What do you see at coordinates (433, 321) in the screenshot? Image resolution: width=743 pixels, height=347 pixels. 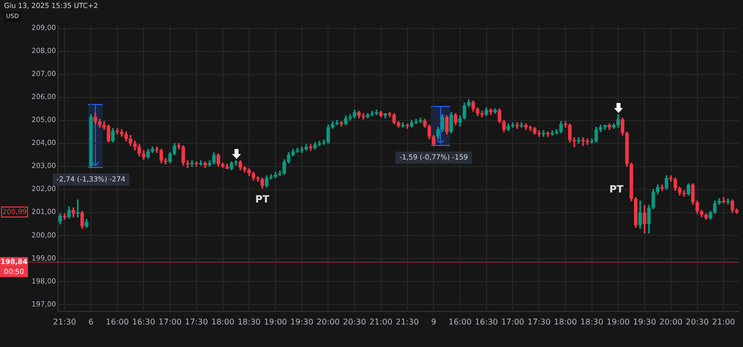 I see `x-tick-label: 9` at bounding box center [433, 321].